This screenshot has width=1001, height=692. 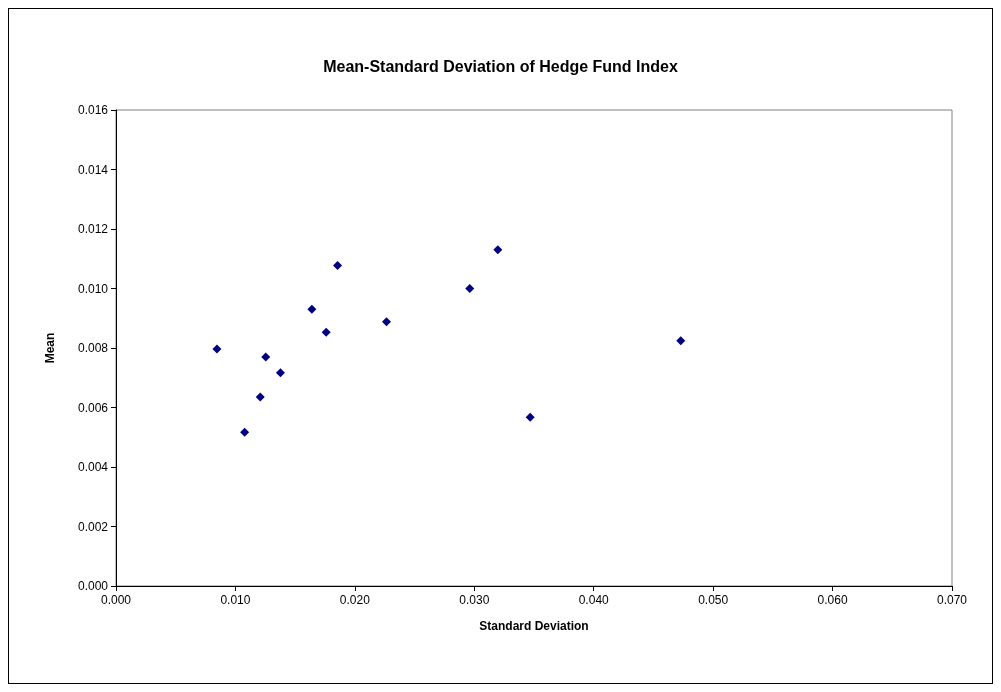 What do you see at coordinates (713, 600) in the screenshot?
I see `x-tick-label: 0.050` at bounding box center [713, 600].